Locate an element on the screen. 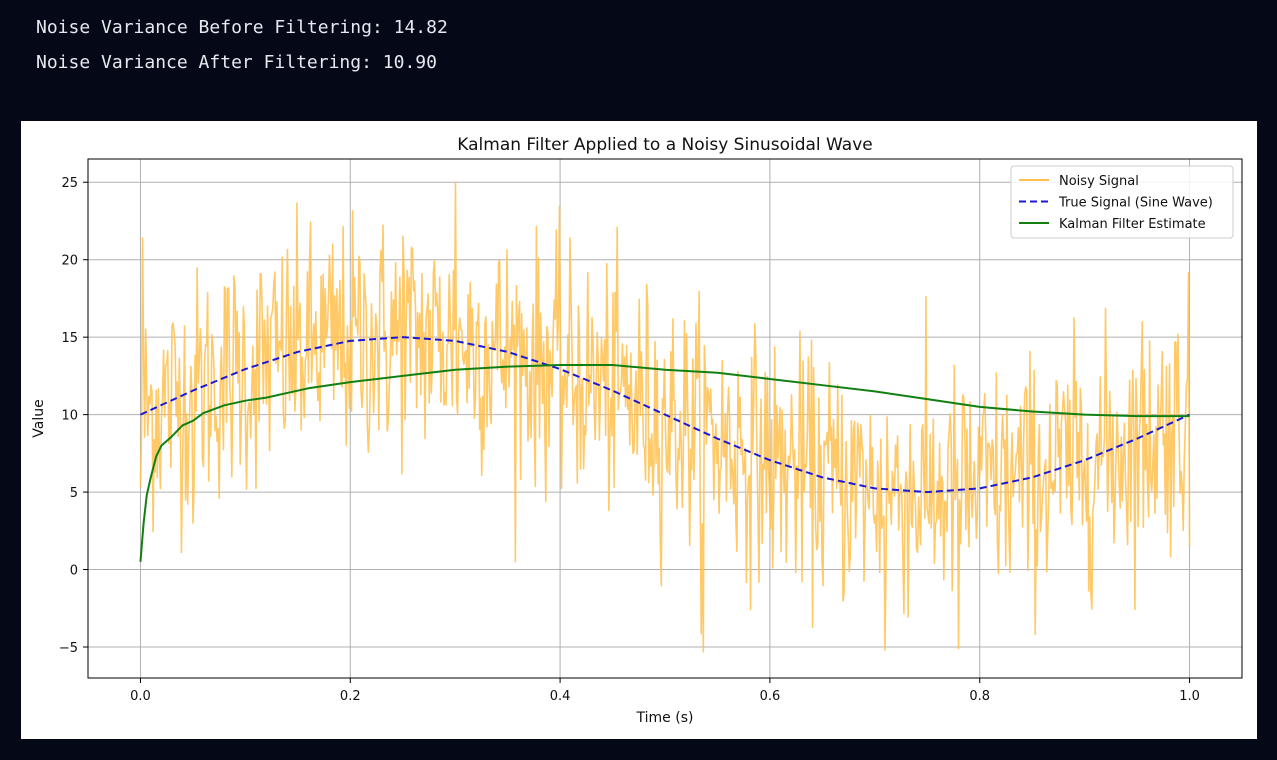 The height and width of the screenshot is (760, 1277). x-tick-label: 1.0 is located at coordinates (1189, 696).